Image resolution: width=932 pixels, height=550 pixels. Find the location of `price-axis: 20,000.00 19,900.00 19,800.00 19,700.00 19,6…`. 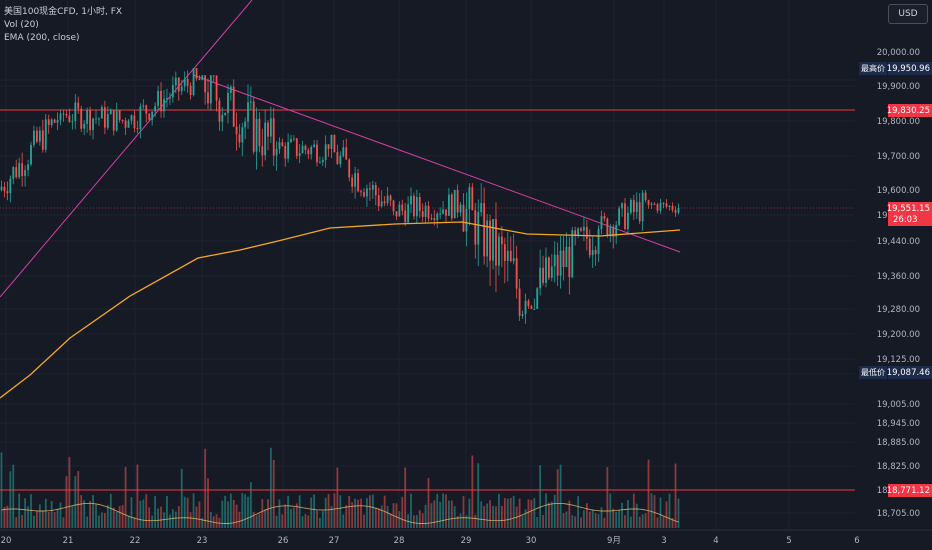

price-axis: 20,000.00 19,900.00 19,800.00 19,700.00 19,6… is located at coordinates (893, 275).